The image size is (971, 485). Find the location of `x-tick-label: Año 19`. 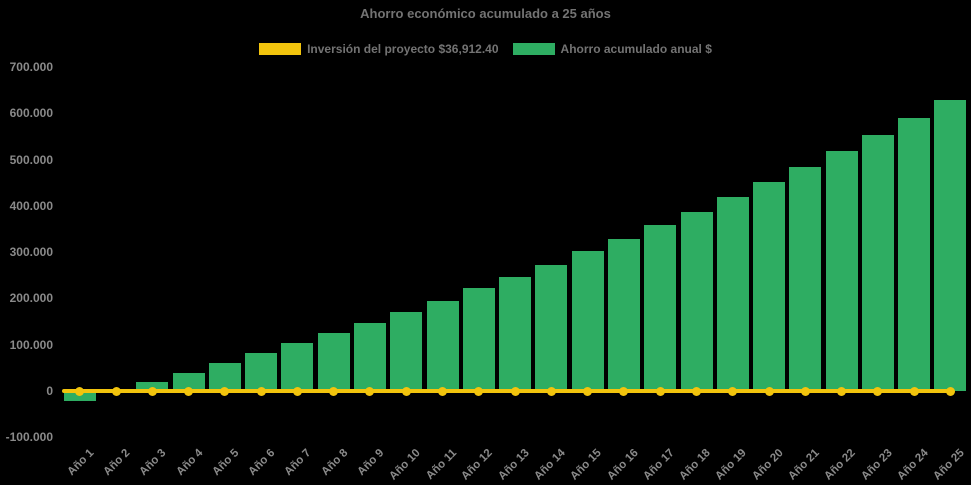

x-tick-label: Año 19 is located at coordinates (731, 465).